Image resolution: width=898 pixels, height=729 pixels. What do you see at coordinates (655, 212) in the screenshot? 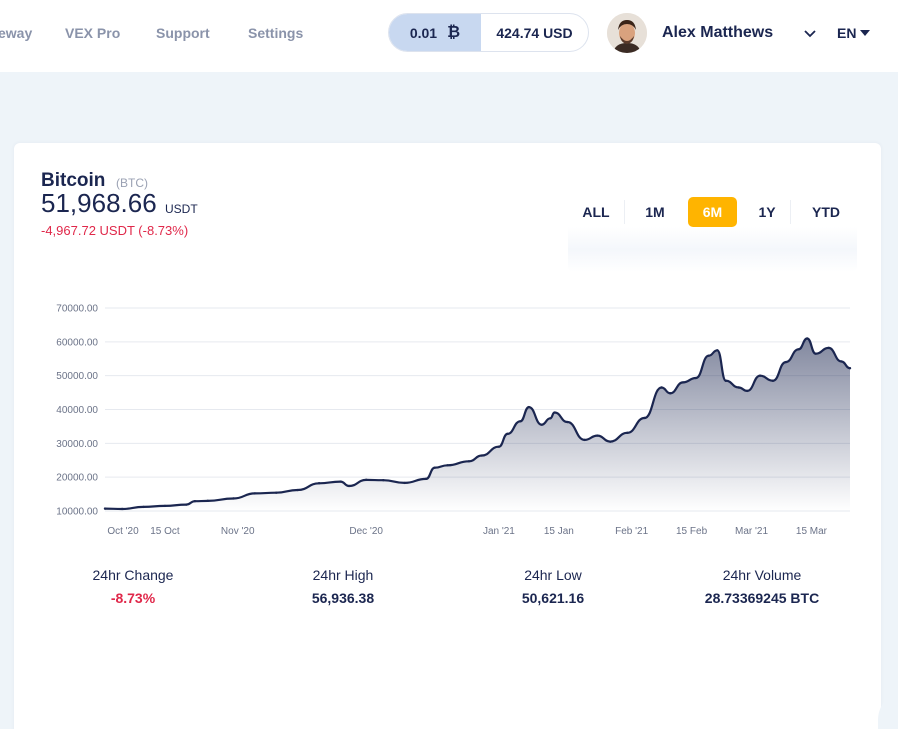
I see `range-1m-button: 1M` at bounding box center [655, 212].